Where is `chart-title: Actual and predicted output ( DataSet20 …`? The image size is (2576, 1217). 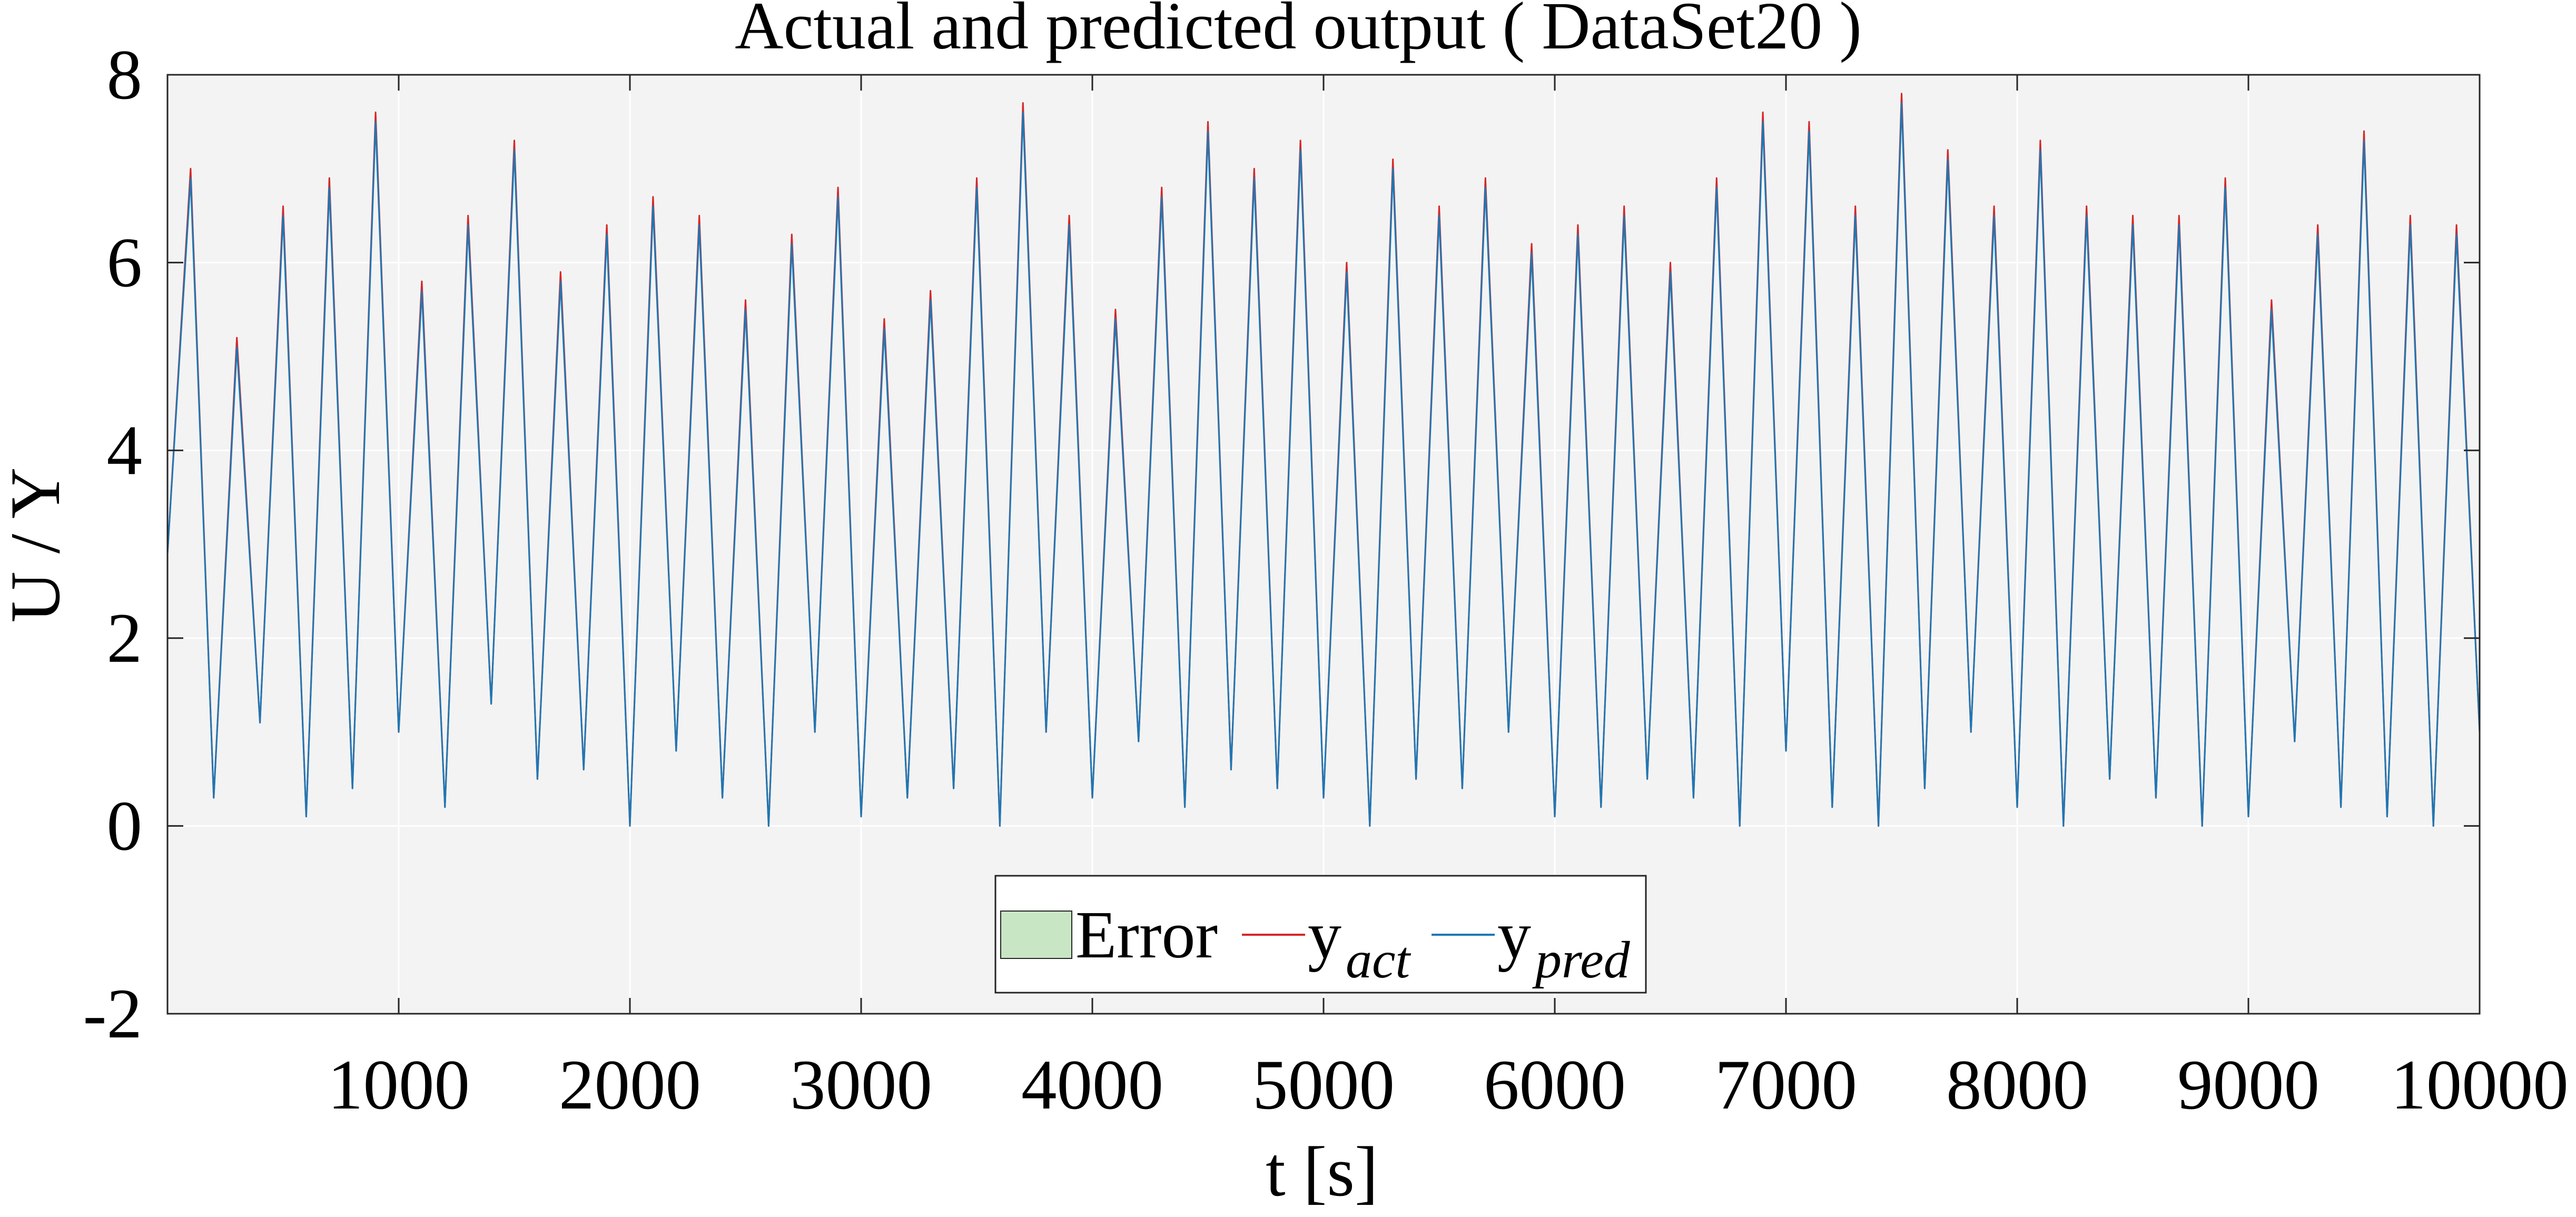
chart-title: Actual and predicted output ( DataSet20 … is located at coordinates (1299, 31).